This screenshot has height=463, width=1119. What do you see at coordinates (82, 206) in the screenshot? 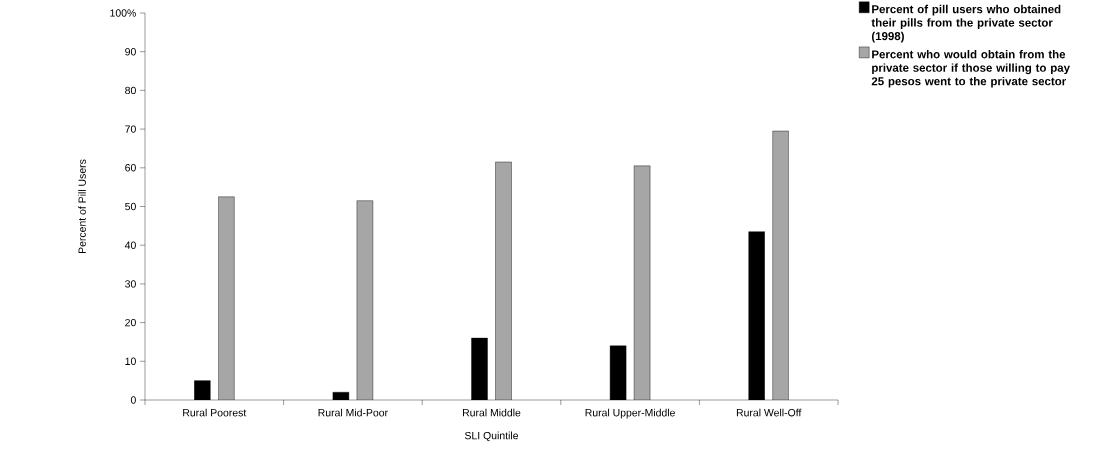
I see `y-axis-title: Percent of Pill Users` at bounding box center [82, 206].